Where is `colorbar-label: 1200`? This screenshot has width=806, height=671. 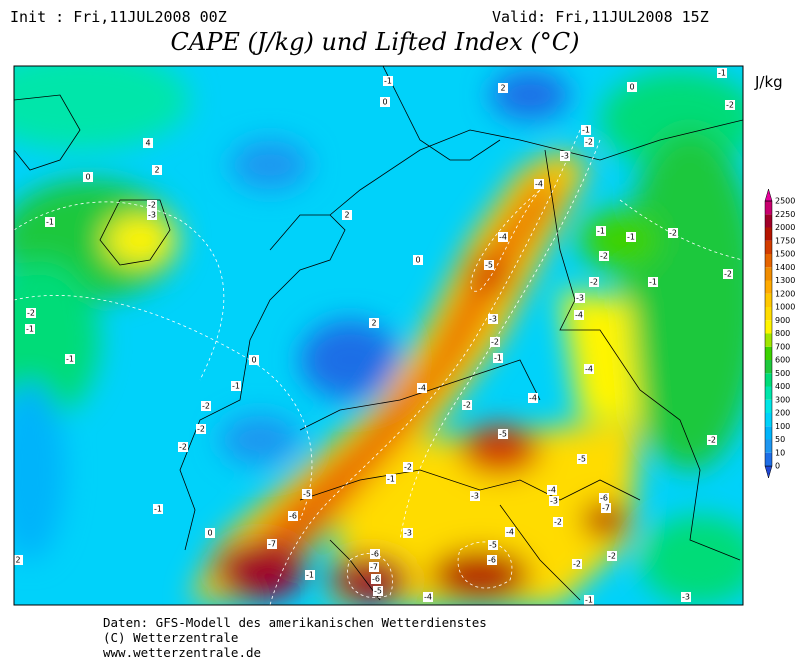
colorbar-label: 1200 is located at coordinates (785, 293).